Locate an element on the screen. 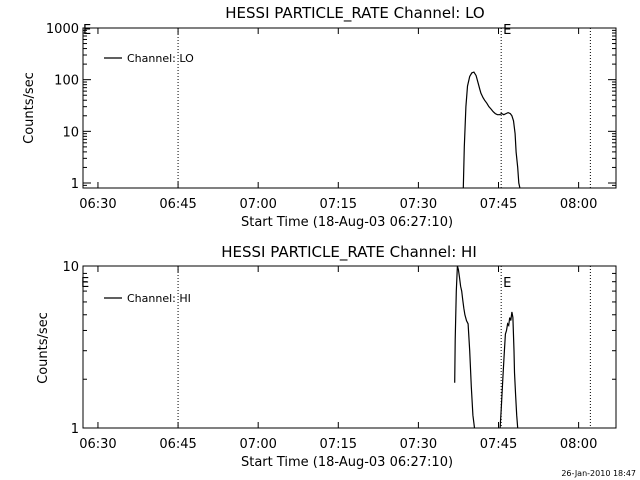  chart-title: HESSI PARTICLE_RATE Channel: LO is located at coordinates (354, 13).